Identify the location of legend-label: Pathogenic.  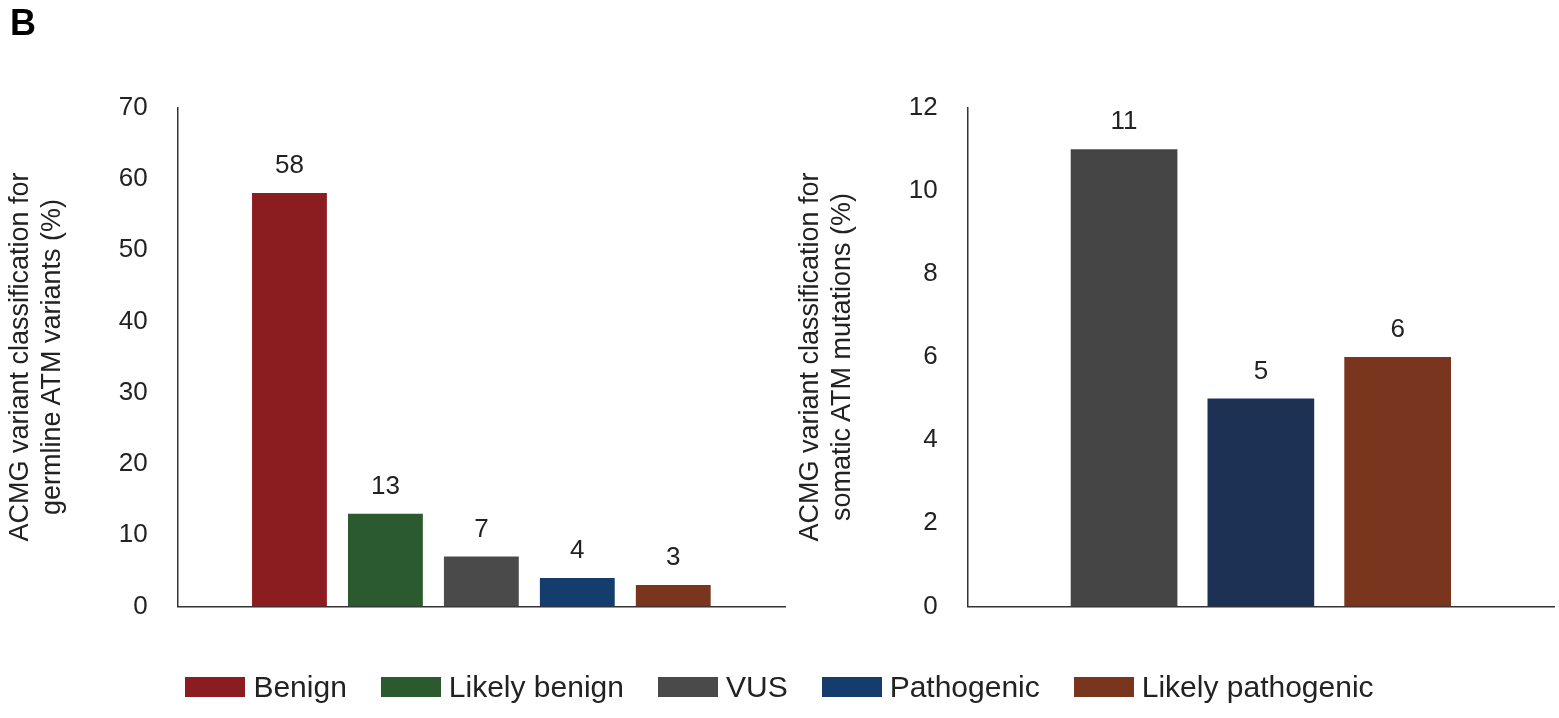
(964, 687).